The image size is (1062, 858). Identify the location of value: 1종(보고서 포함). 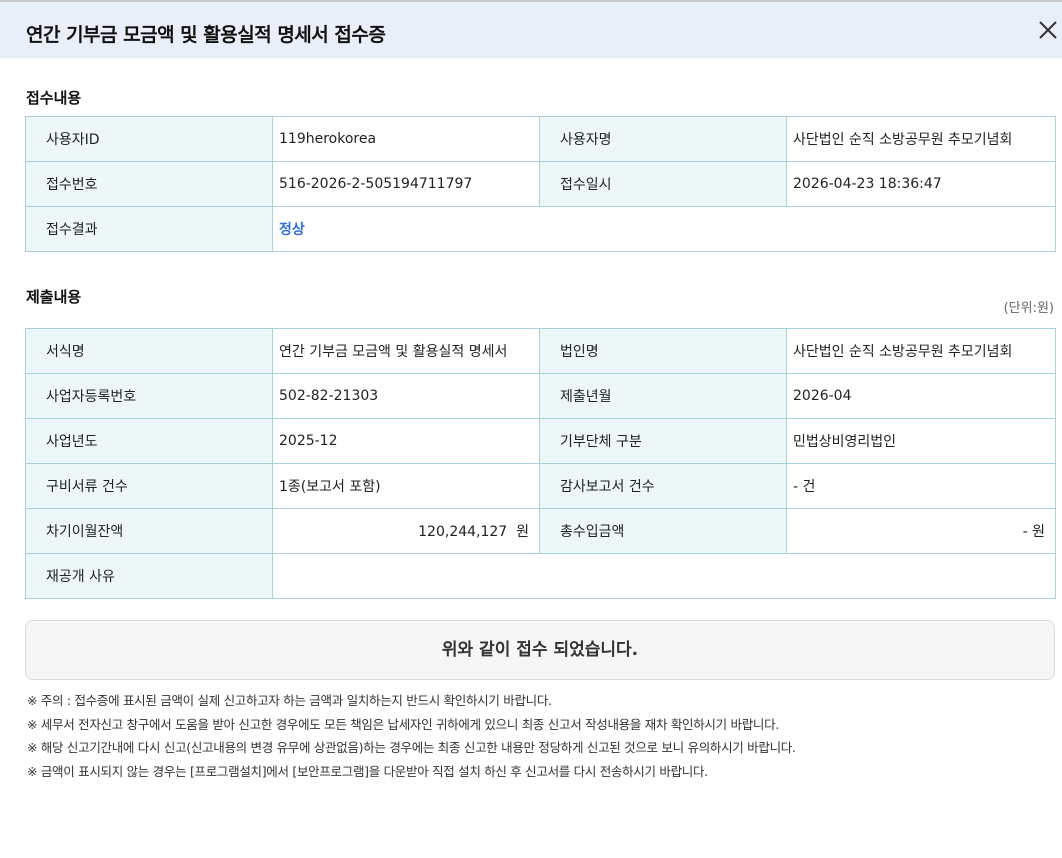
(406, 486).